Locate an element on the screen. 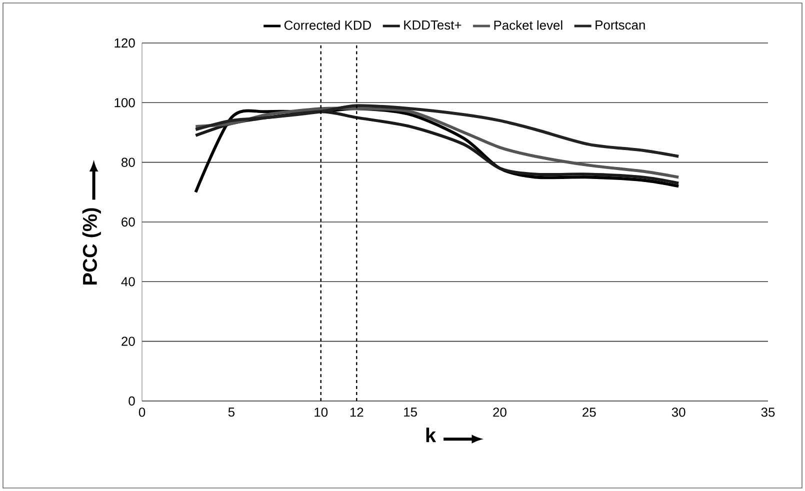 This screenshot has height=491, width=805. x-tick-label: 25 is located at coordinates (589, 412).